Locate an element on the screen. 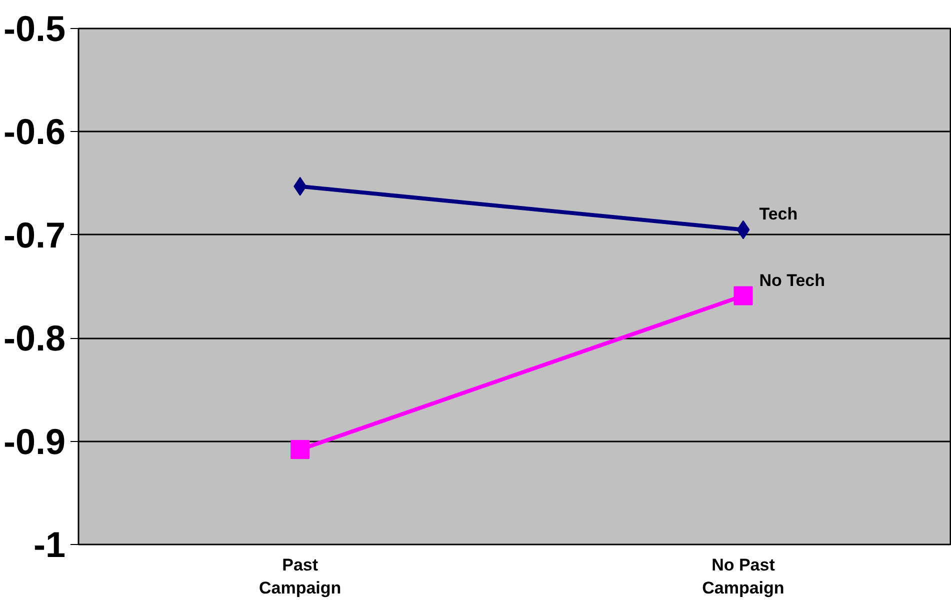 The width and height of the screenshot is (951, 600). y-tick-label: -0.6 is located at coordinates (34, 131).